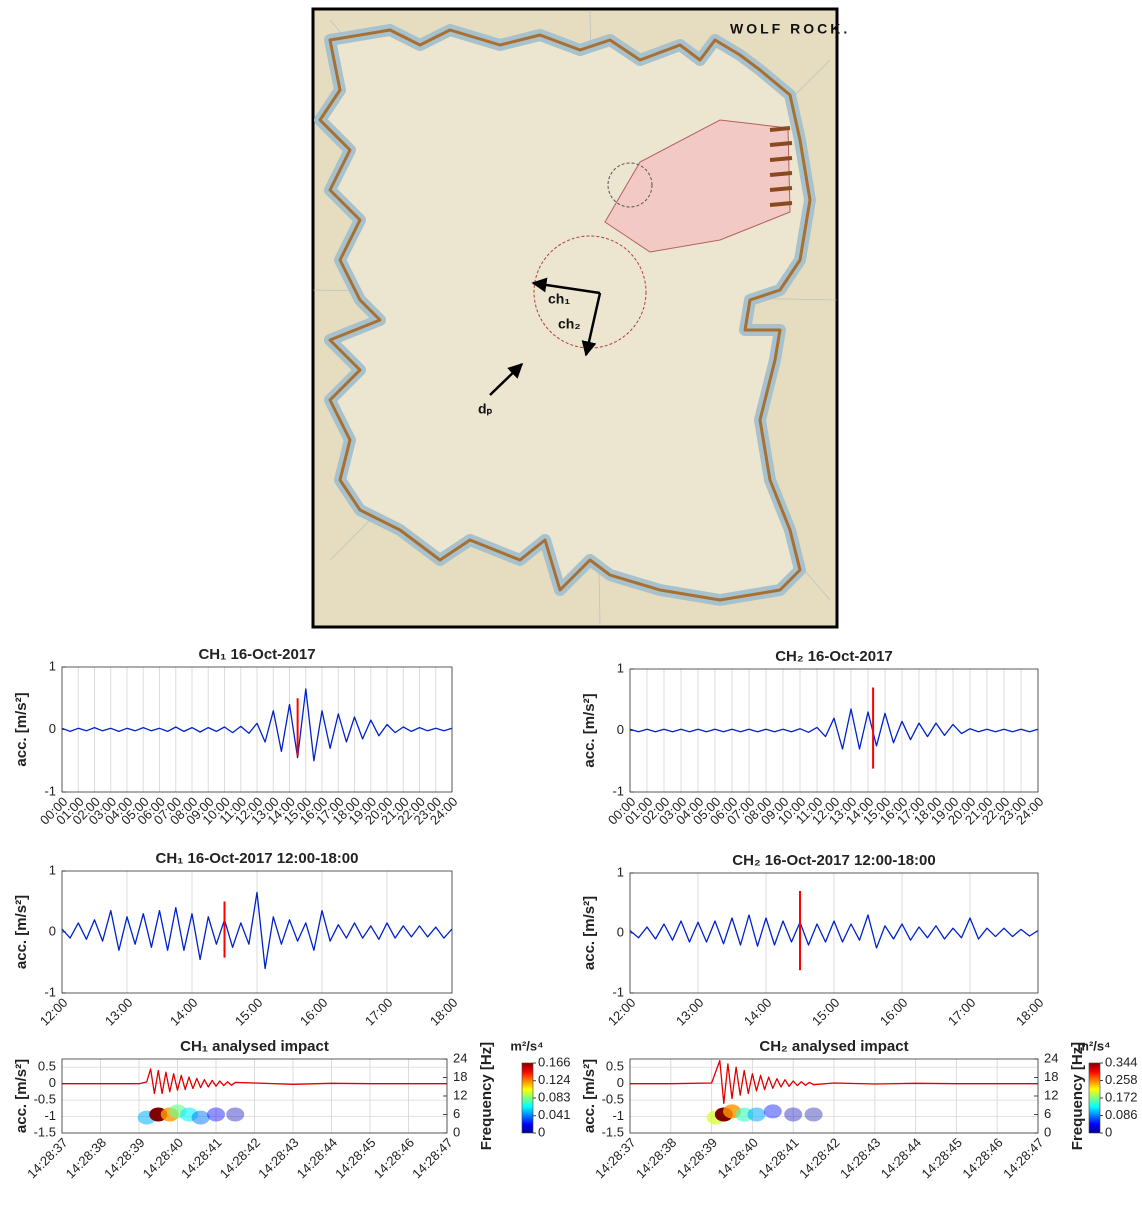 This screenshot has width=1142, height=1223. Describe the element at coordinates (591, 324) in the screenshot. I see `arrow-ch2` at that location.